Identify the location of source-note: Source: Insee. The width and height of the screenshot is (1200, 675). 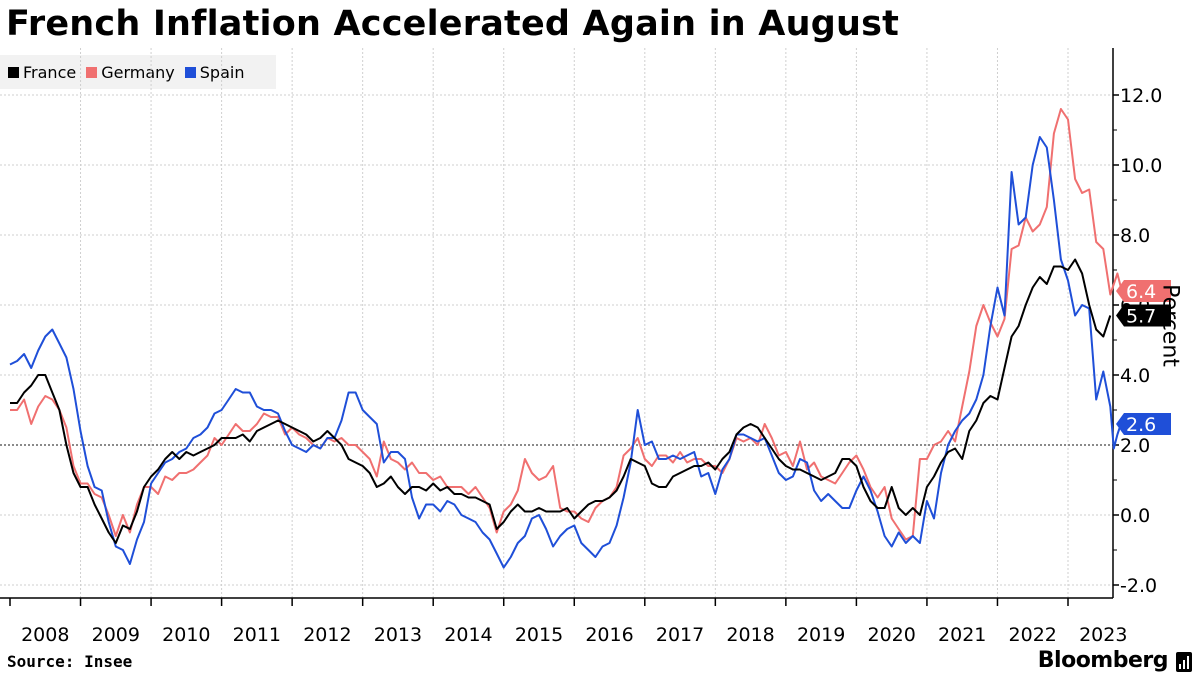
(70, 661).